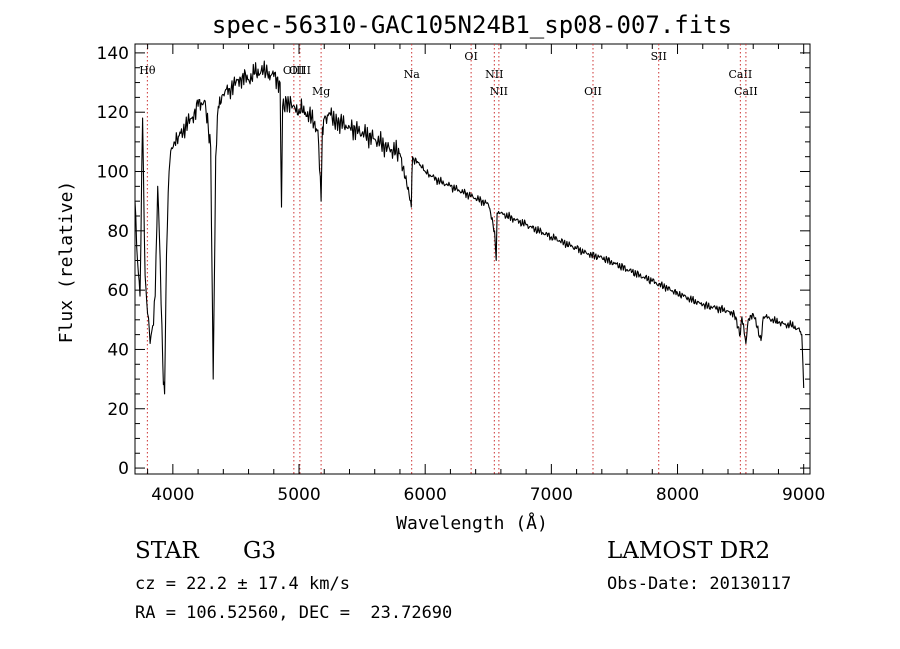 This screenshot has width=900, height=649. I want to click on x-tick-label: 7000, so click(551, 495).